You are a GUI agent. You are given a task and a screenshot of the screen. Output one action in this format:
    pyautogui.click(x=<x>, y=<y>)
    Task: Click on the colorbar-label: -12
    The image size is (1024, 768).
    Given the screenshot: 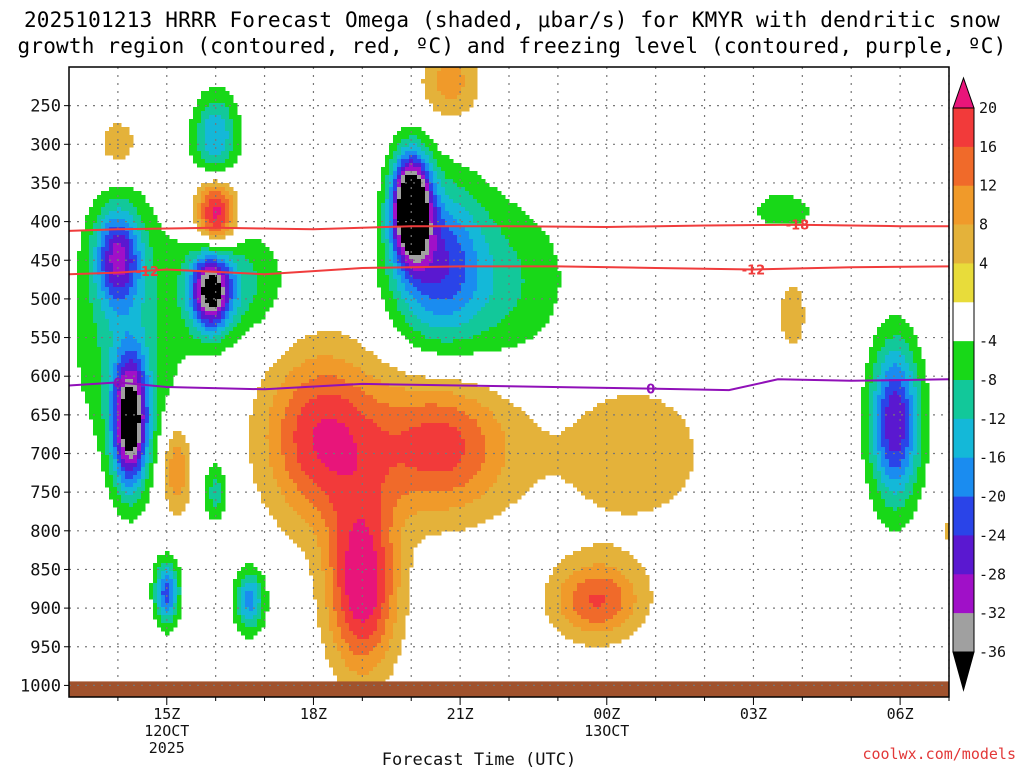 What is the action you would take?
    pyautogui.click(x=992, y=419)
    